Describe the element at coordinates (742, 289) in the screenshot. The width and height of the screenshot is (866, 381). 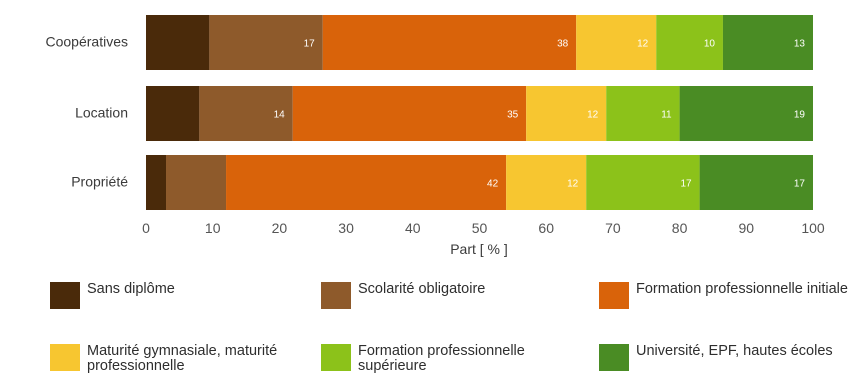
I see `legend-label: Formation professionnelle initiale` at that location.